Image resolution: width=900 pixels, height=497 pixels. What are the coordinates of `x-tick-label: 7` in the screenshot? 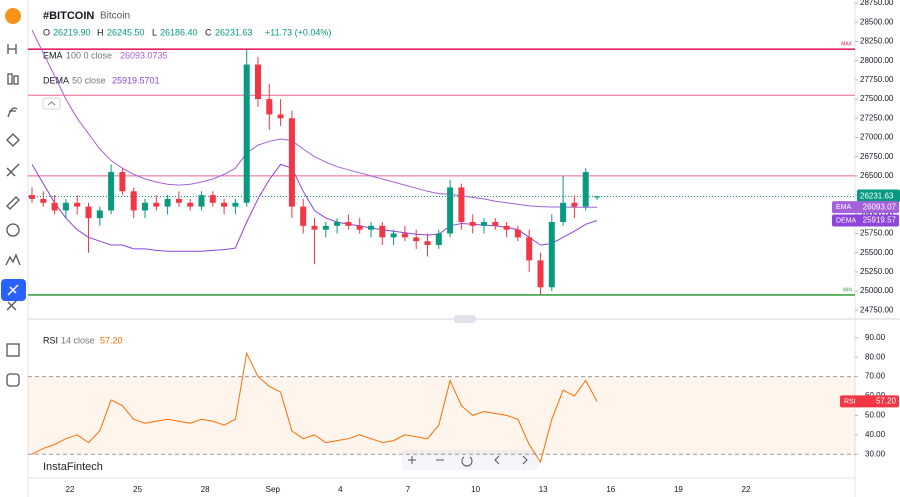 It's located at (408, 489).